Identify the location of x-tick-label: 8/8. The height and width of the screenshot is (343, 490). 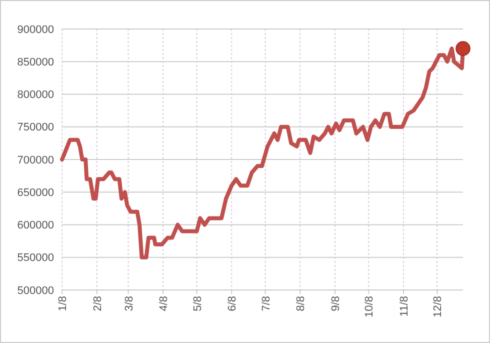
(301, 304).